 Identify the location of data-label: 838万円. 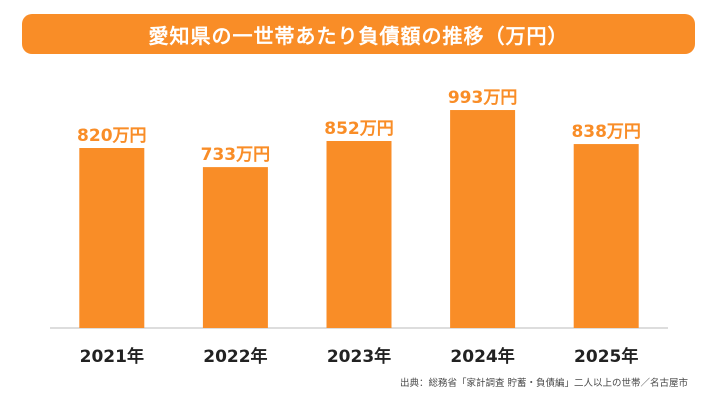
(606, 132).